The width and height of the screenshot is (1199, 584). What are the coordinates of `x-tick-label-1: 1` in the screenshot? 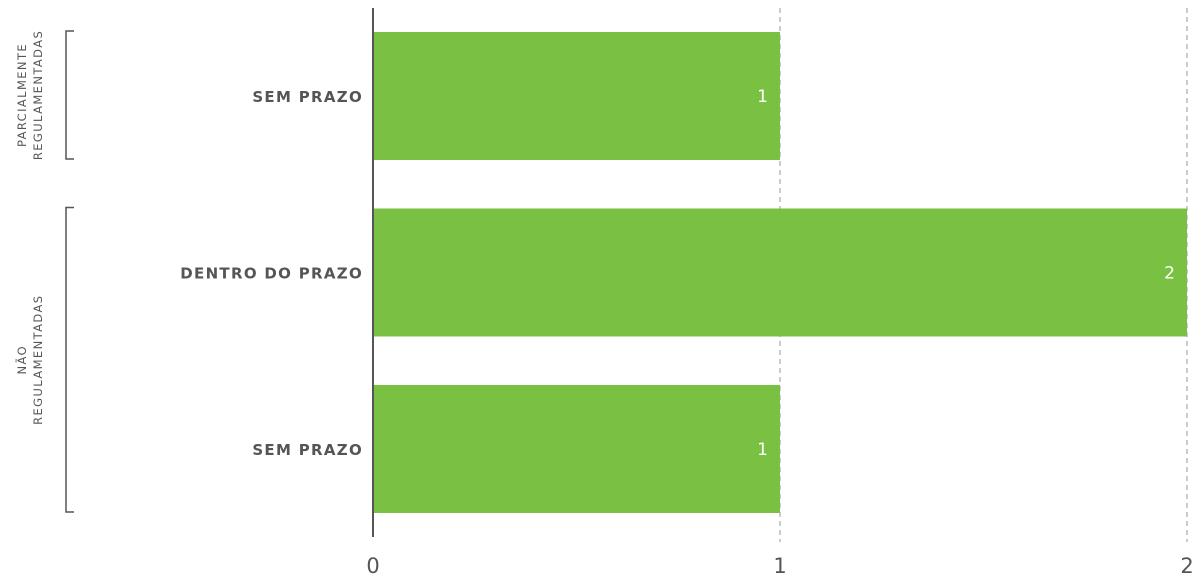 It's located at (779, 566).